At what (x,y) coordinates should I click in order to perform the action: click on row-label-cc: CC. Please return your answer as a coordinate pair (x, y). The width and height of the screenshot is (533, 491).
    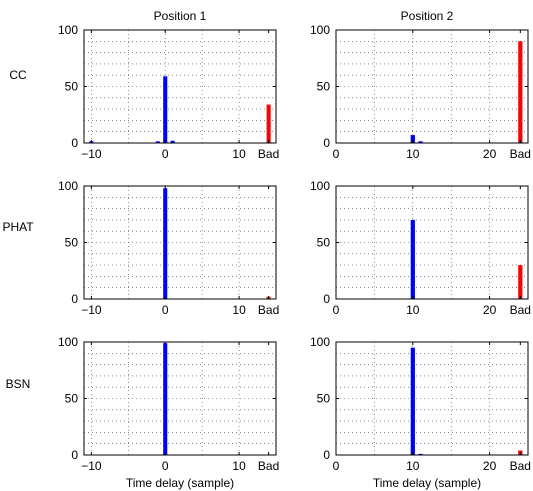
    Looking at the image, I should click on (18, 75).